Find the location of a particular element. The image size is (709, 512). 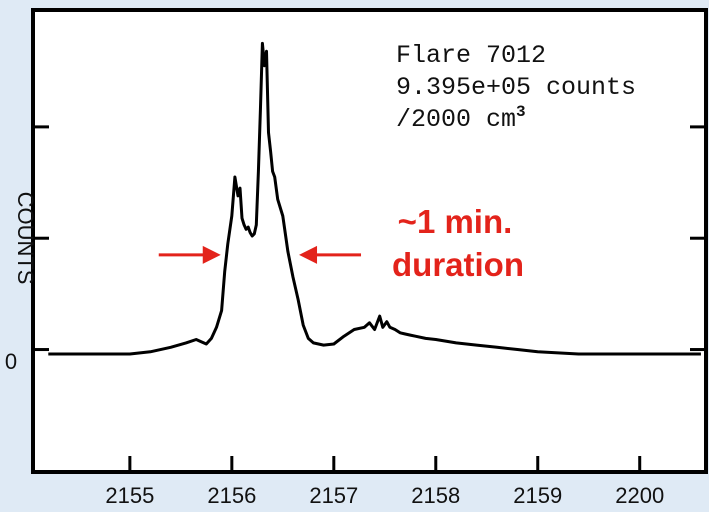

x-tick-label-0: 2155 is located at coordinates (129, 495).